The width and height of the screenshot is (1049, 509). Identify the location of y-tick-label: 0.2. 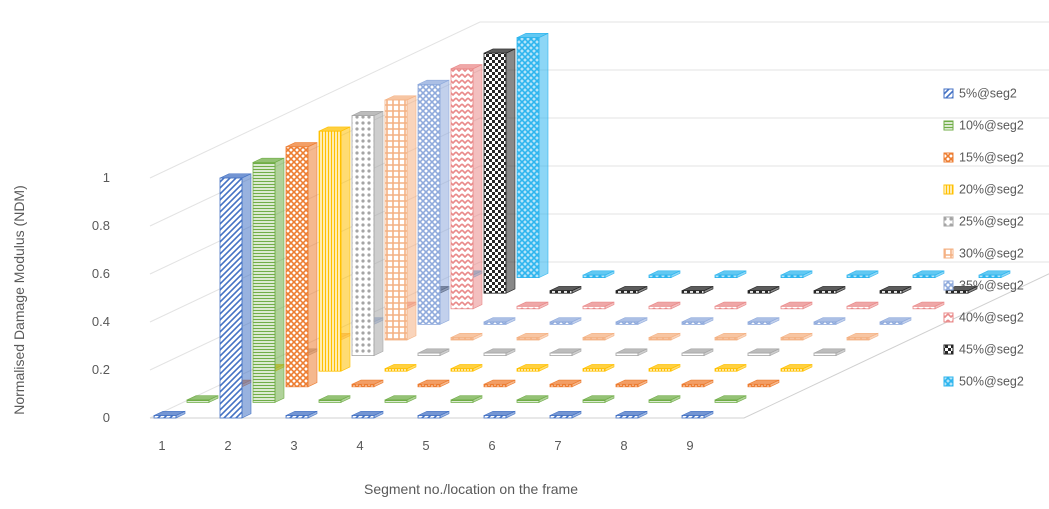
(101, 369).